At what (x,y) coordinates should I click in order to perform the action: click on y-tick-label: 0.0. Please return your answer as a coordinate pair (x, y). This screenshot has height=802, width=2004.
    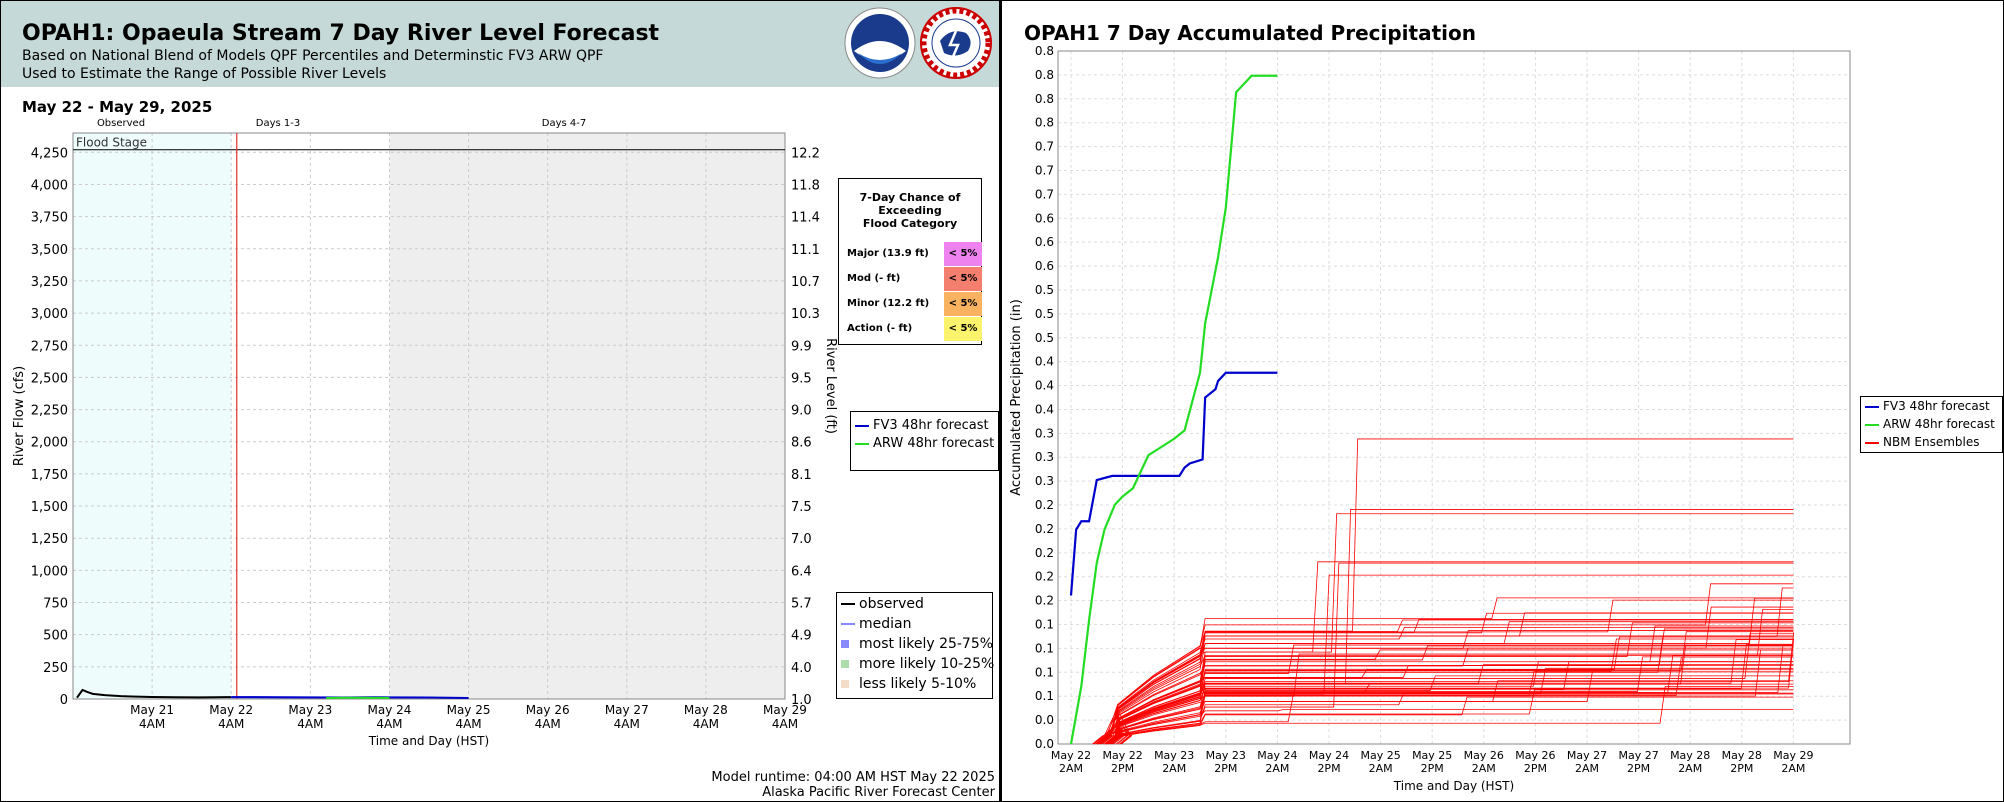
    Looking at the image, I should click on (1044, 744).